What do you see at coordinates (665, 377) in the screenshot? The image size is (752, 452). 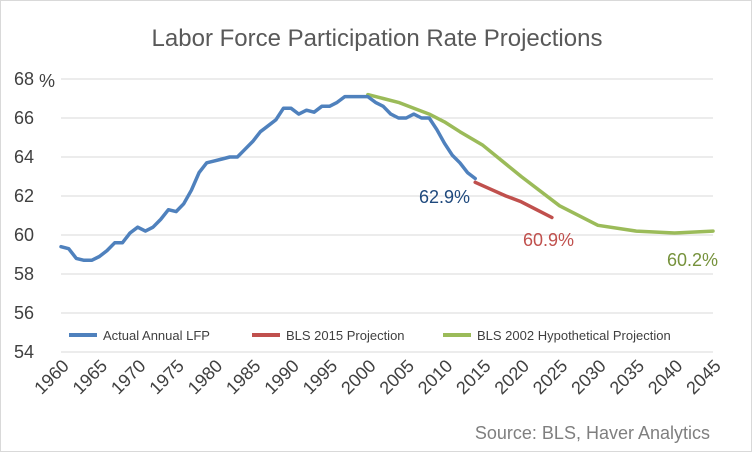 I see `x-tick-label: 2040` at bounding box center [665, 377].